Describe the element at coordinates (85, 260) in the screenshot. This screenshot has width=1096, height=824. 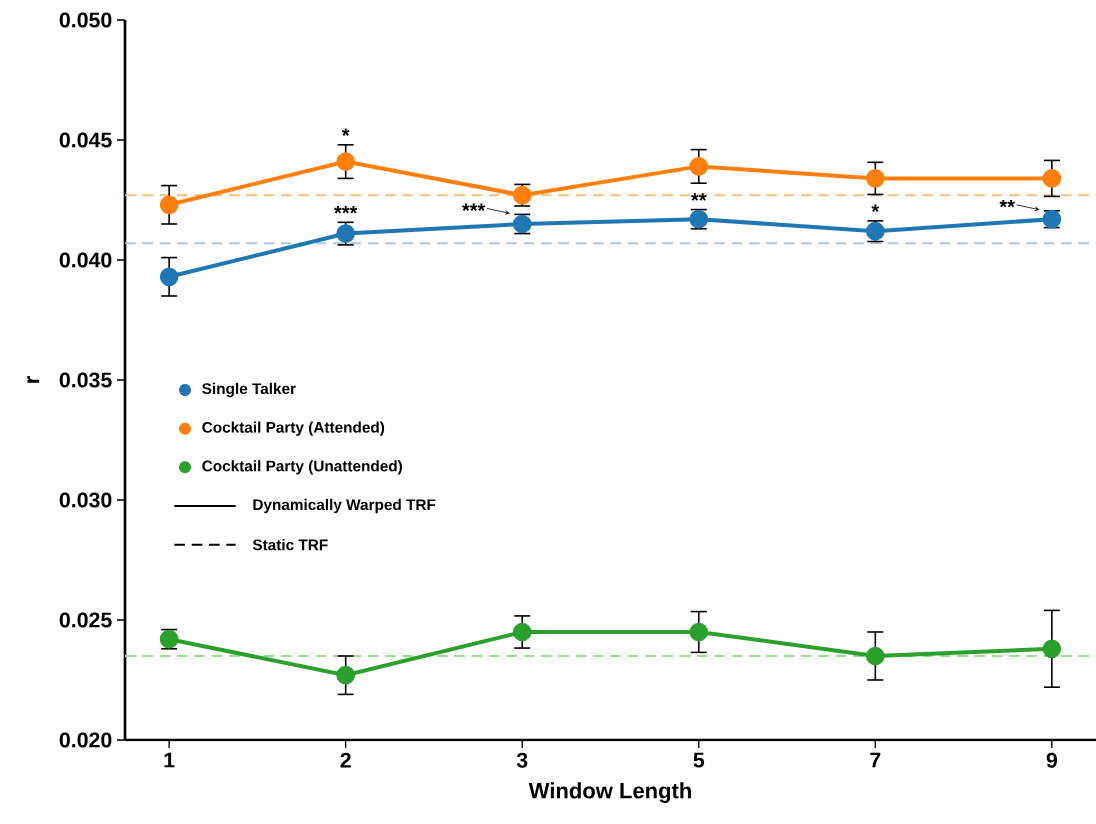
I see `y-tick-label: 0.040` at that location.